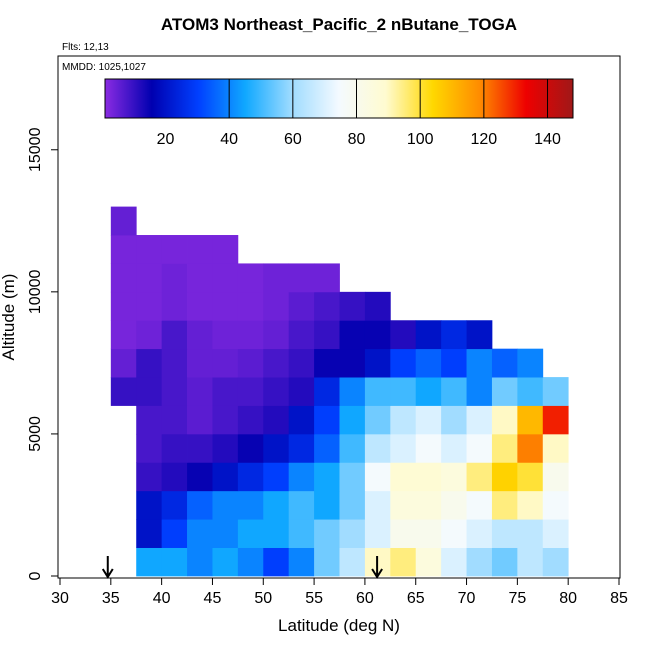  I want to click on colorbar-tick-label: 20, so click(166, 139).